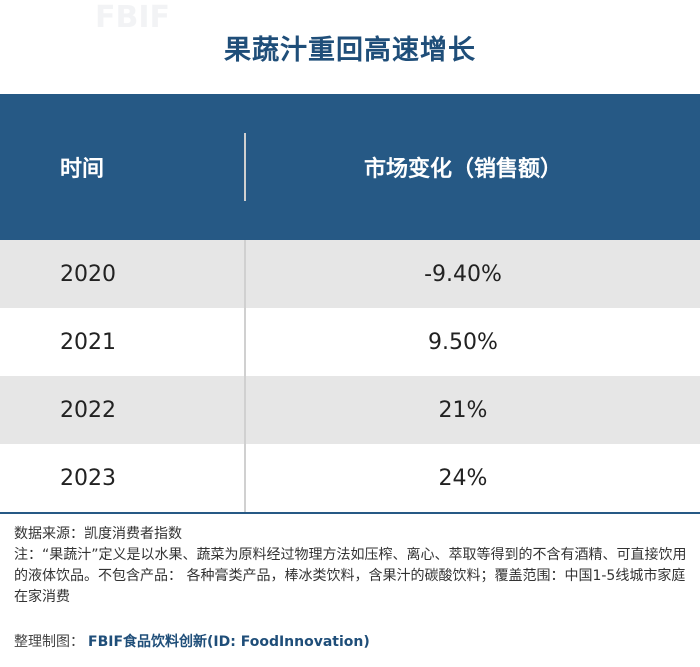 Image resolution: width=700 pixels, height=667 pixels. What do you see at coordinates (463, 274) in the screenshot?
I see `change-cell: -9.40%` at bounding box center [463, 274].